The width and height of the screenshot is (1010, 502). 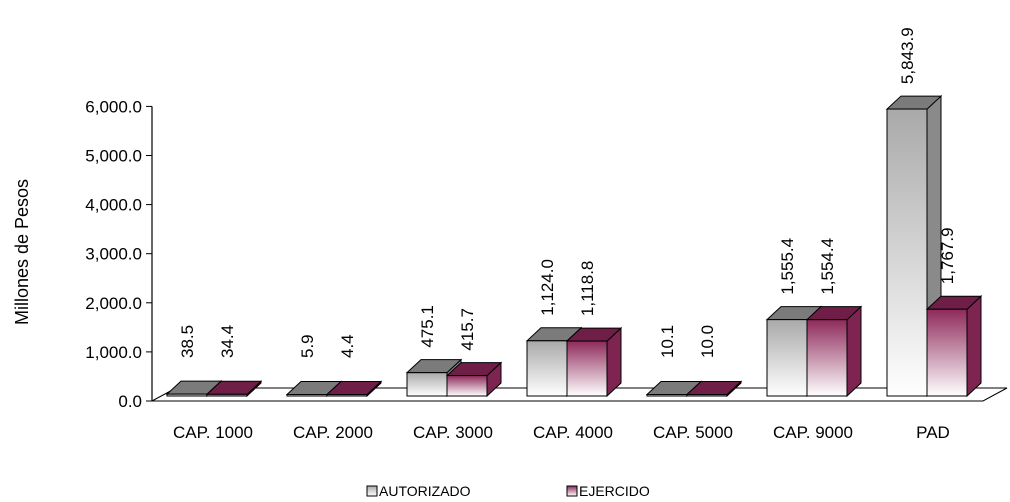 What do you see at coordinates (333, 432) in the screenshot?
I see `x-tick-label: CAP. 2000` at bounding box center [333, 432].